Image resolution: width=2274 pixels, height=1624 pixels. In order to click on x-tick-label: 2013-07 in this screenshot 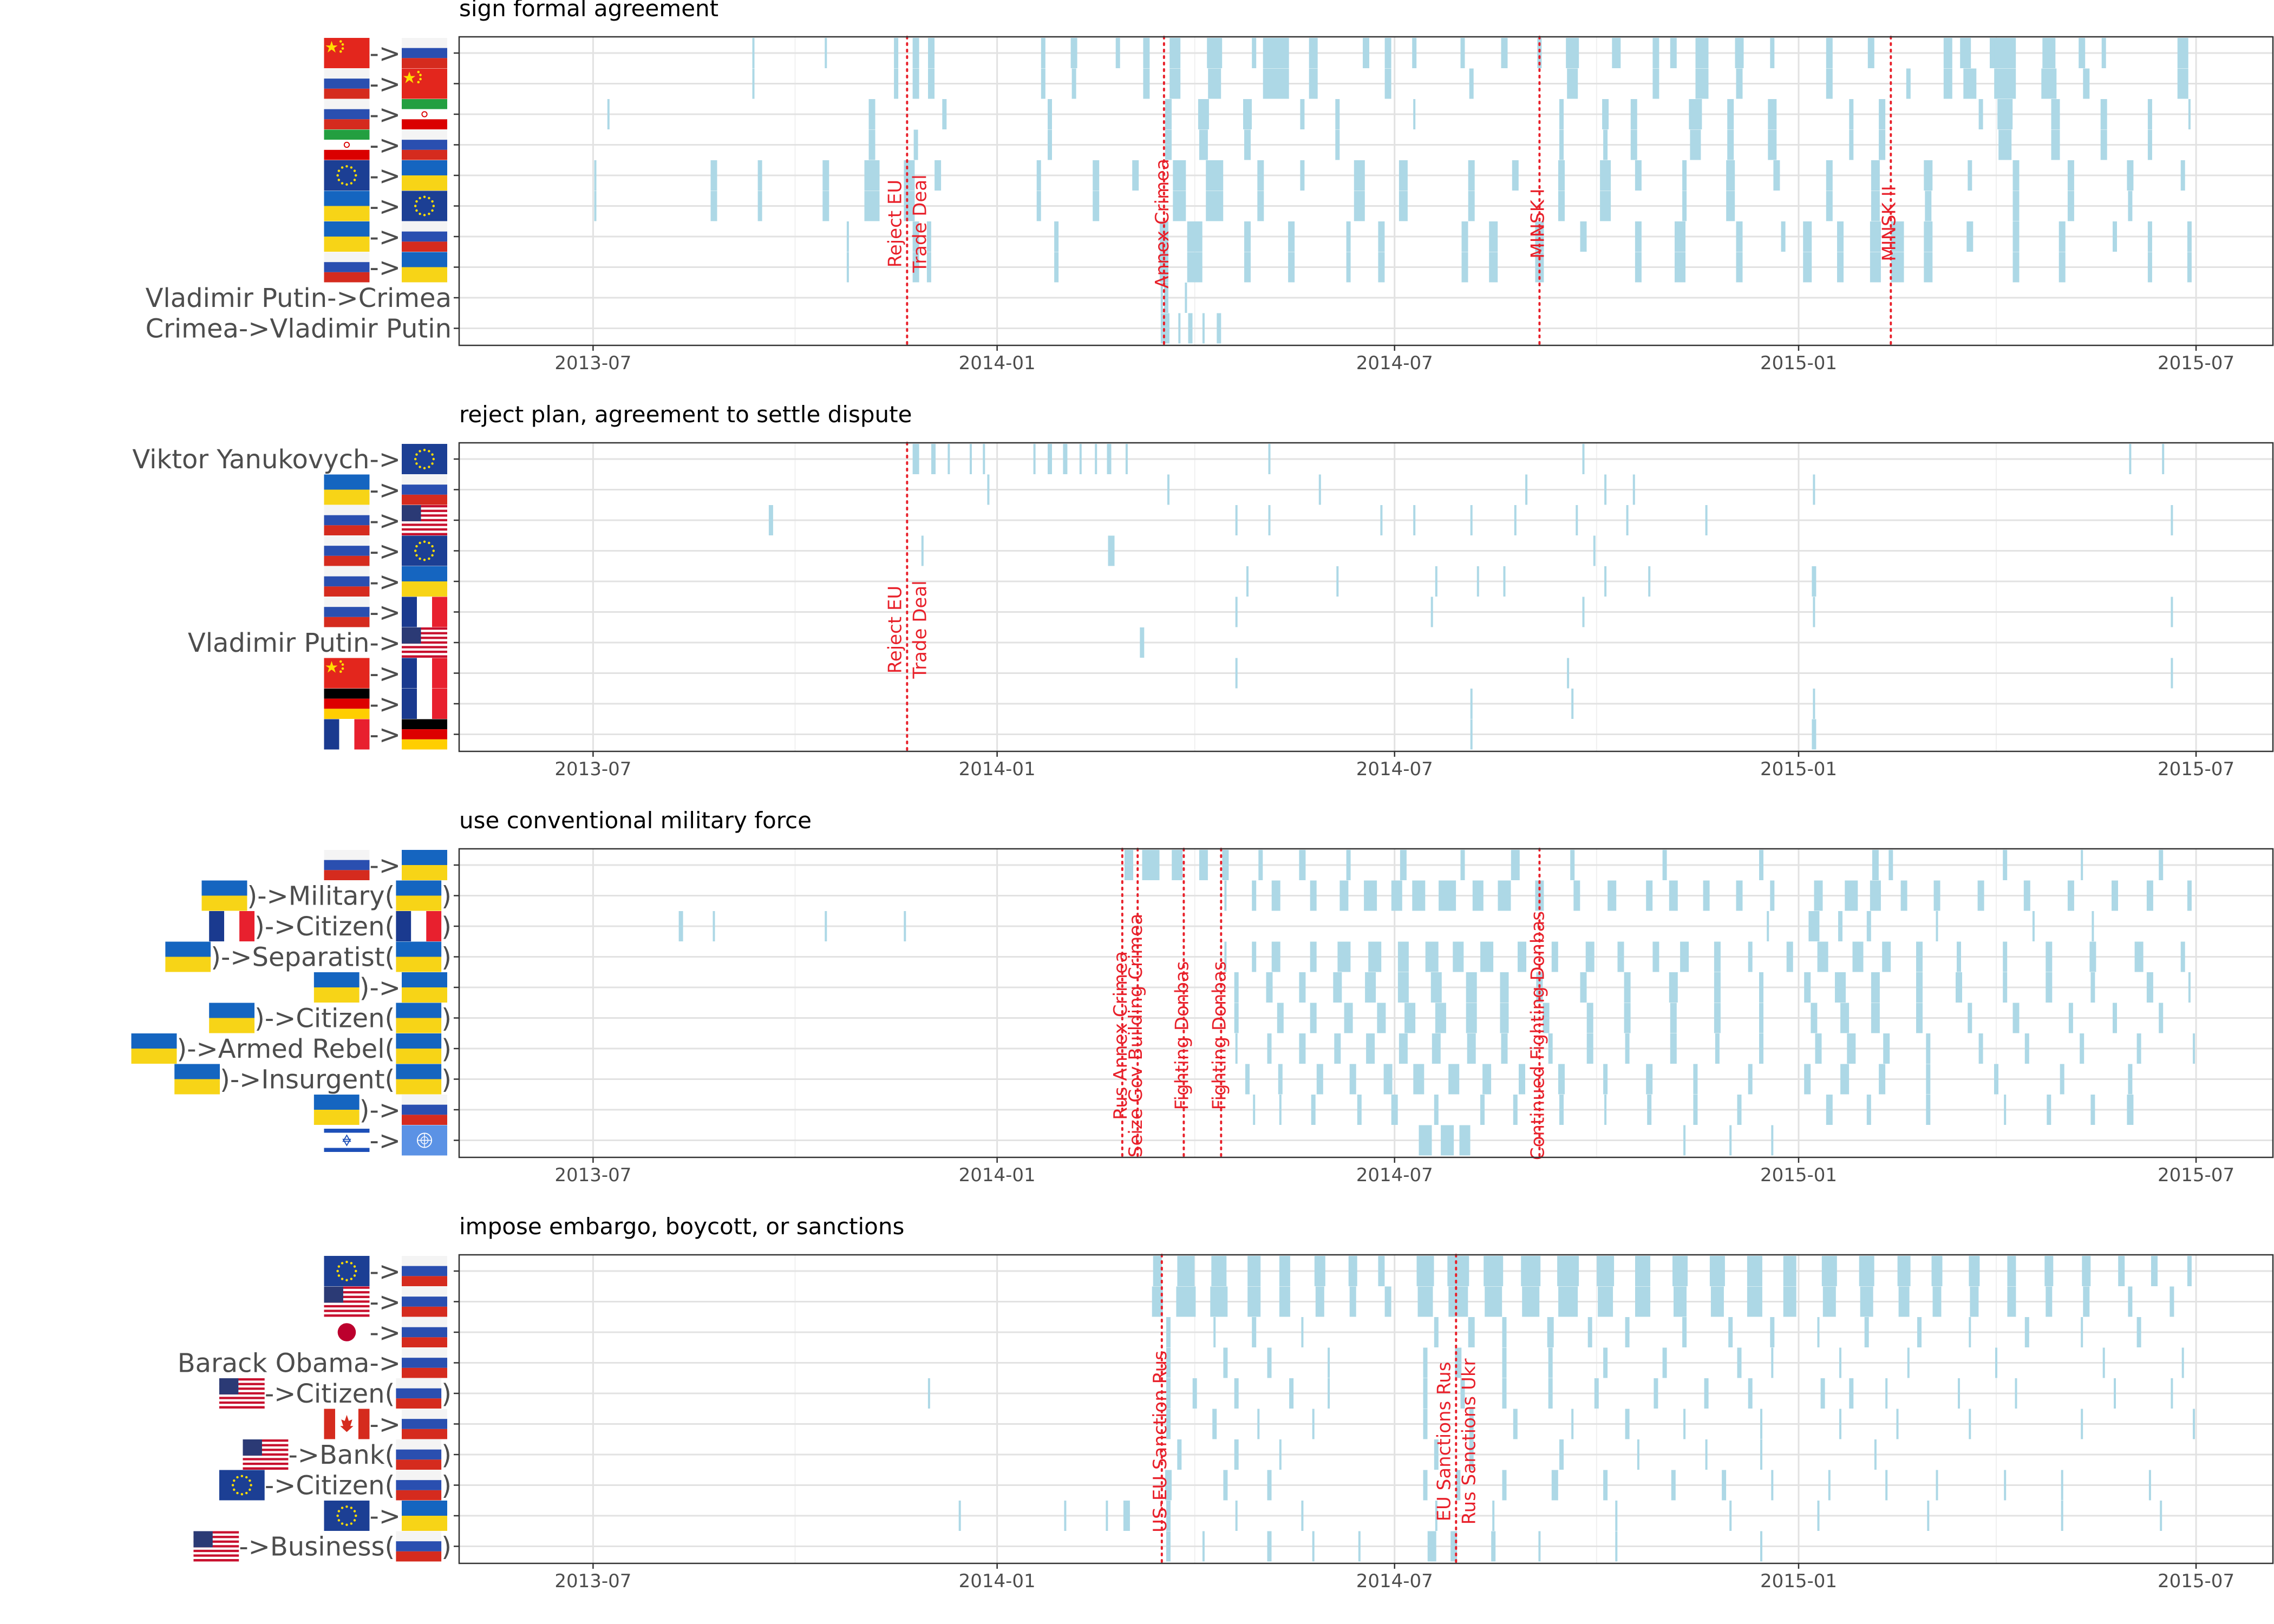, I will do `click(593, 363)`.